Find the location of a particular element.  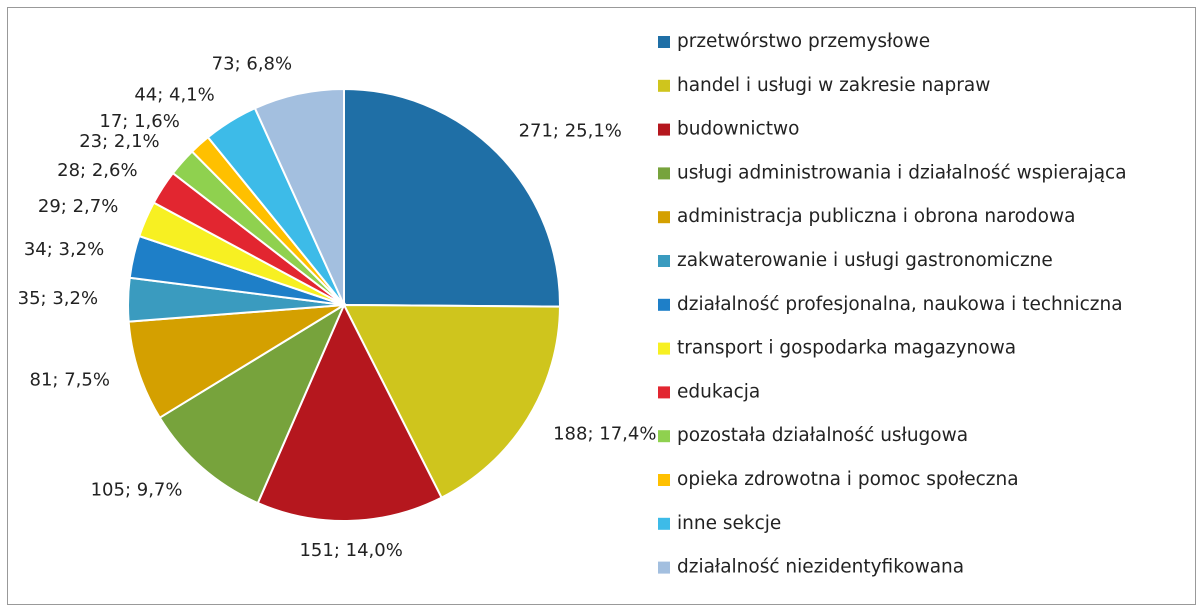

legend-label: zakwaterowanie i usługi gastronomiczne is located at coordinates (865, 260).